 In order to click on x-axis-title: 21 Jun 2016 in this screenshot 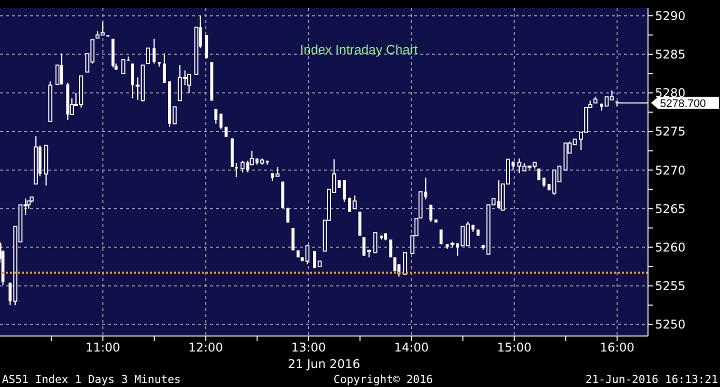, I will do `click(324, 364)`.